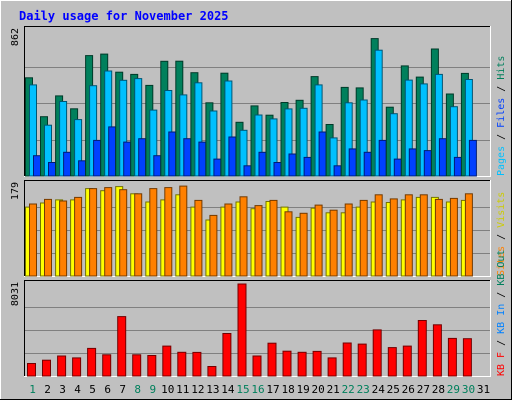  What do you see at coordinates (15, 294) in the screenshot?
I see `y-max-label: 8031` at bounding box center [15, 294].